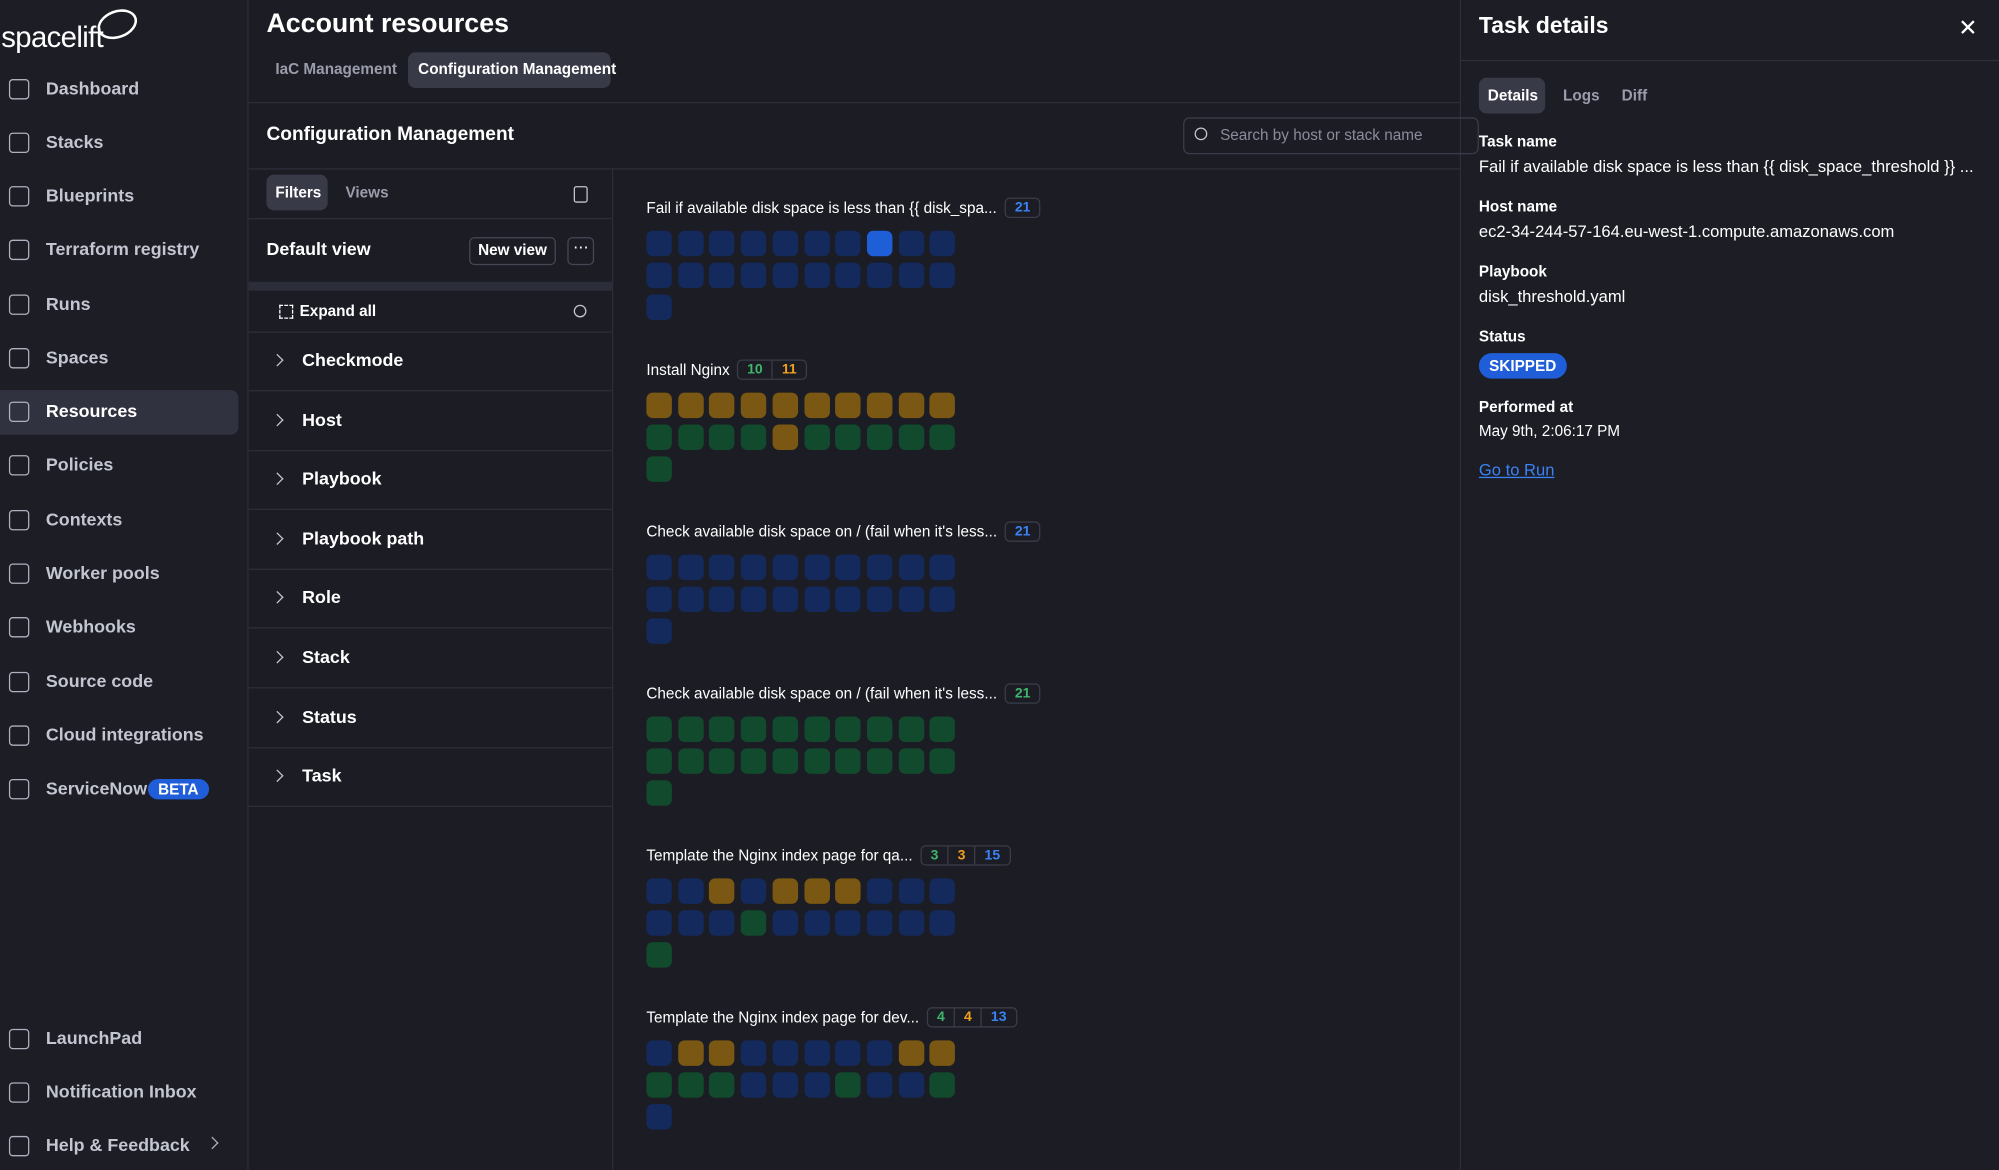  Describe the element at coordinates (1634, 95) in the screenshot. I see `detail-tab: Diff` at that location.